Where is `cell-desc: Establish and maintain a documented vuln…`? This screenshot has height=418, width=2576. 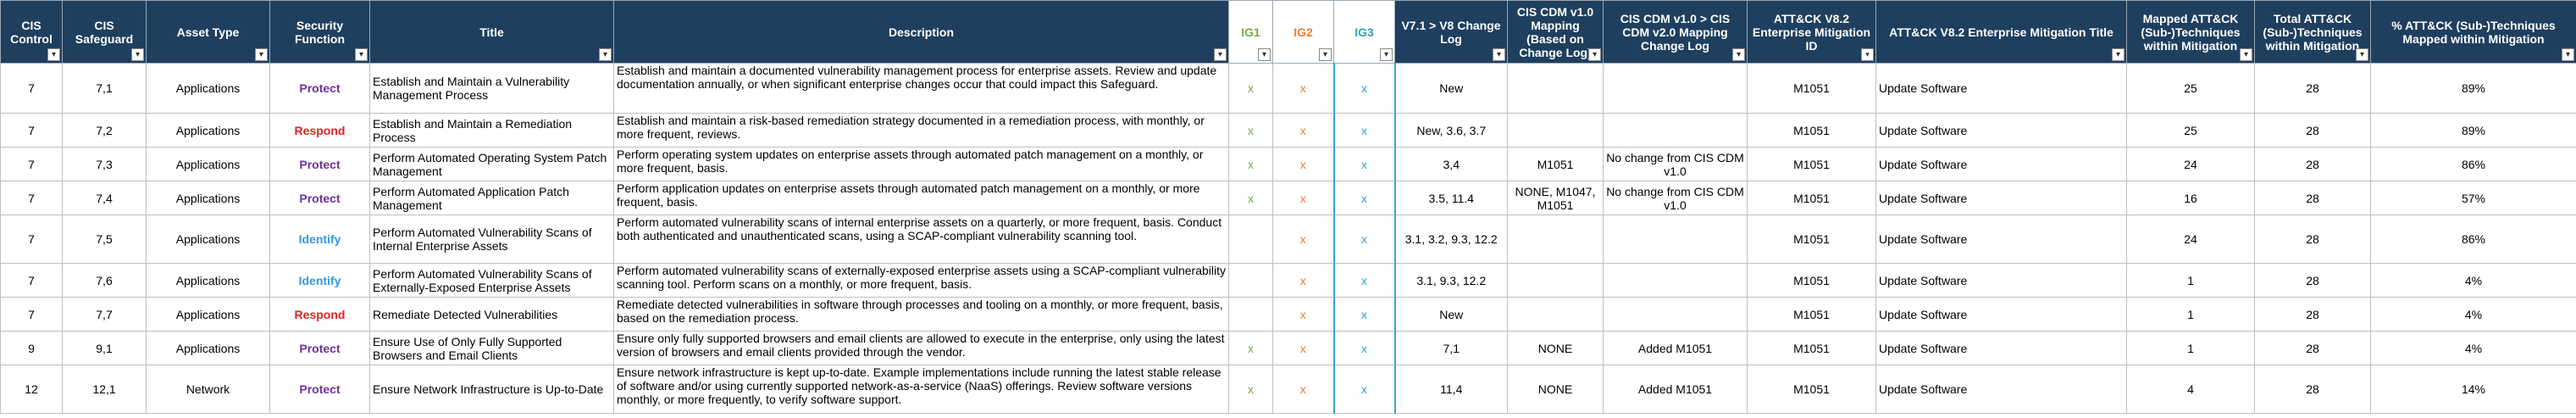 cell-desc: Establish and maintain a documented vuln… is located at coordinates (921, 88).